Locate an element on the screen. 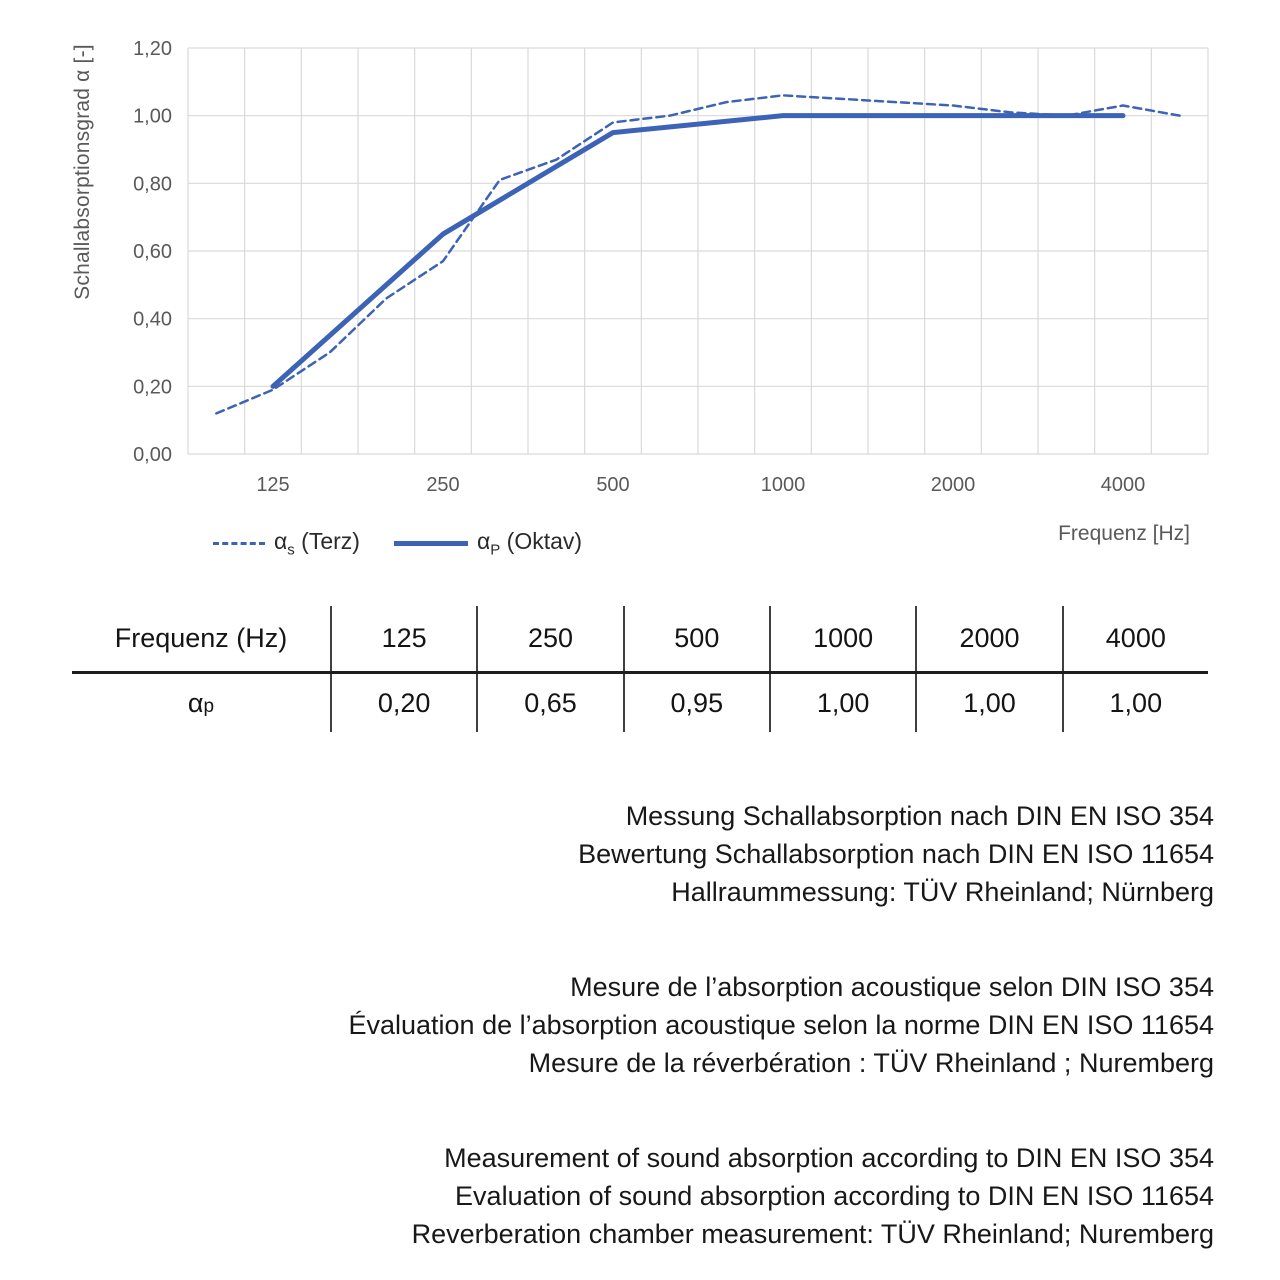 The height and width of the screenshot is (1280, 1280). legend-label-alpha-s: αs (Terz) is located at coordinates (317, 543).